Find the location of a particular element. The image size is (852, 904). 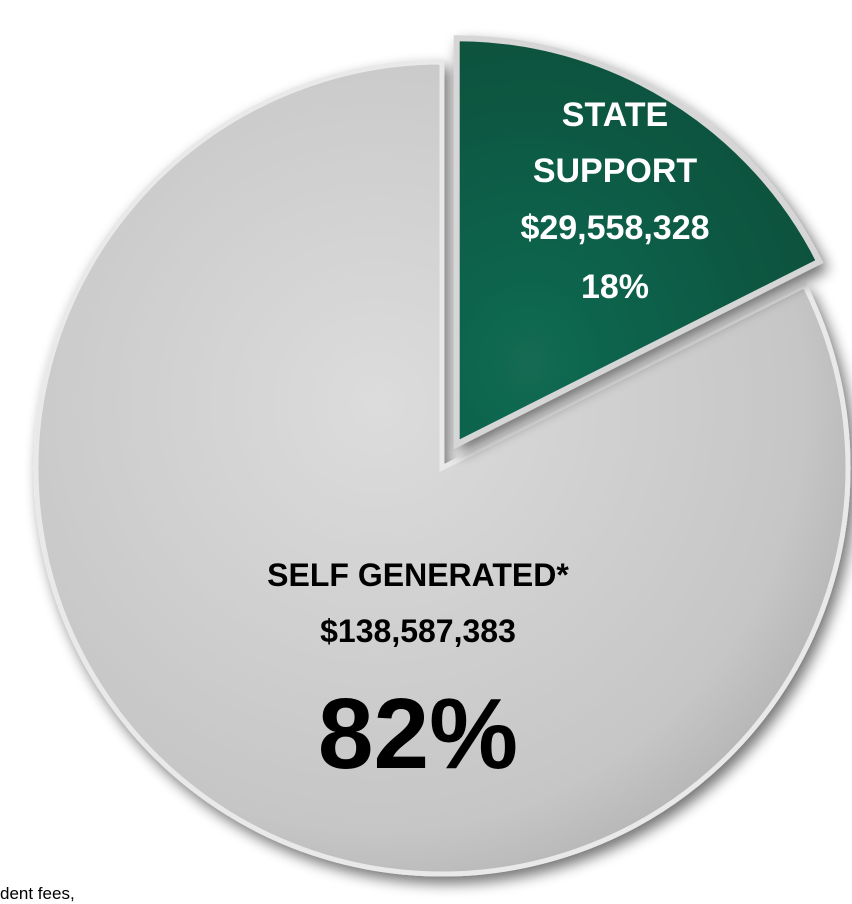

state-support-amount: $29,558,328 is located at coordinates (614, 228).